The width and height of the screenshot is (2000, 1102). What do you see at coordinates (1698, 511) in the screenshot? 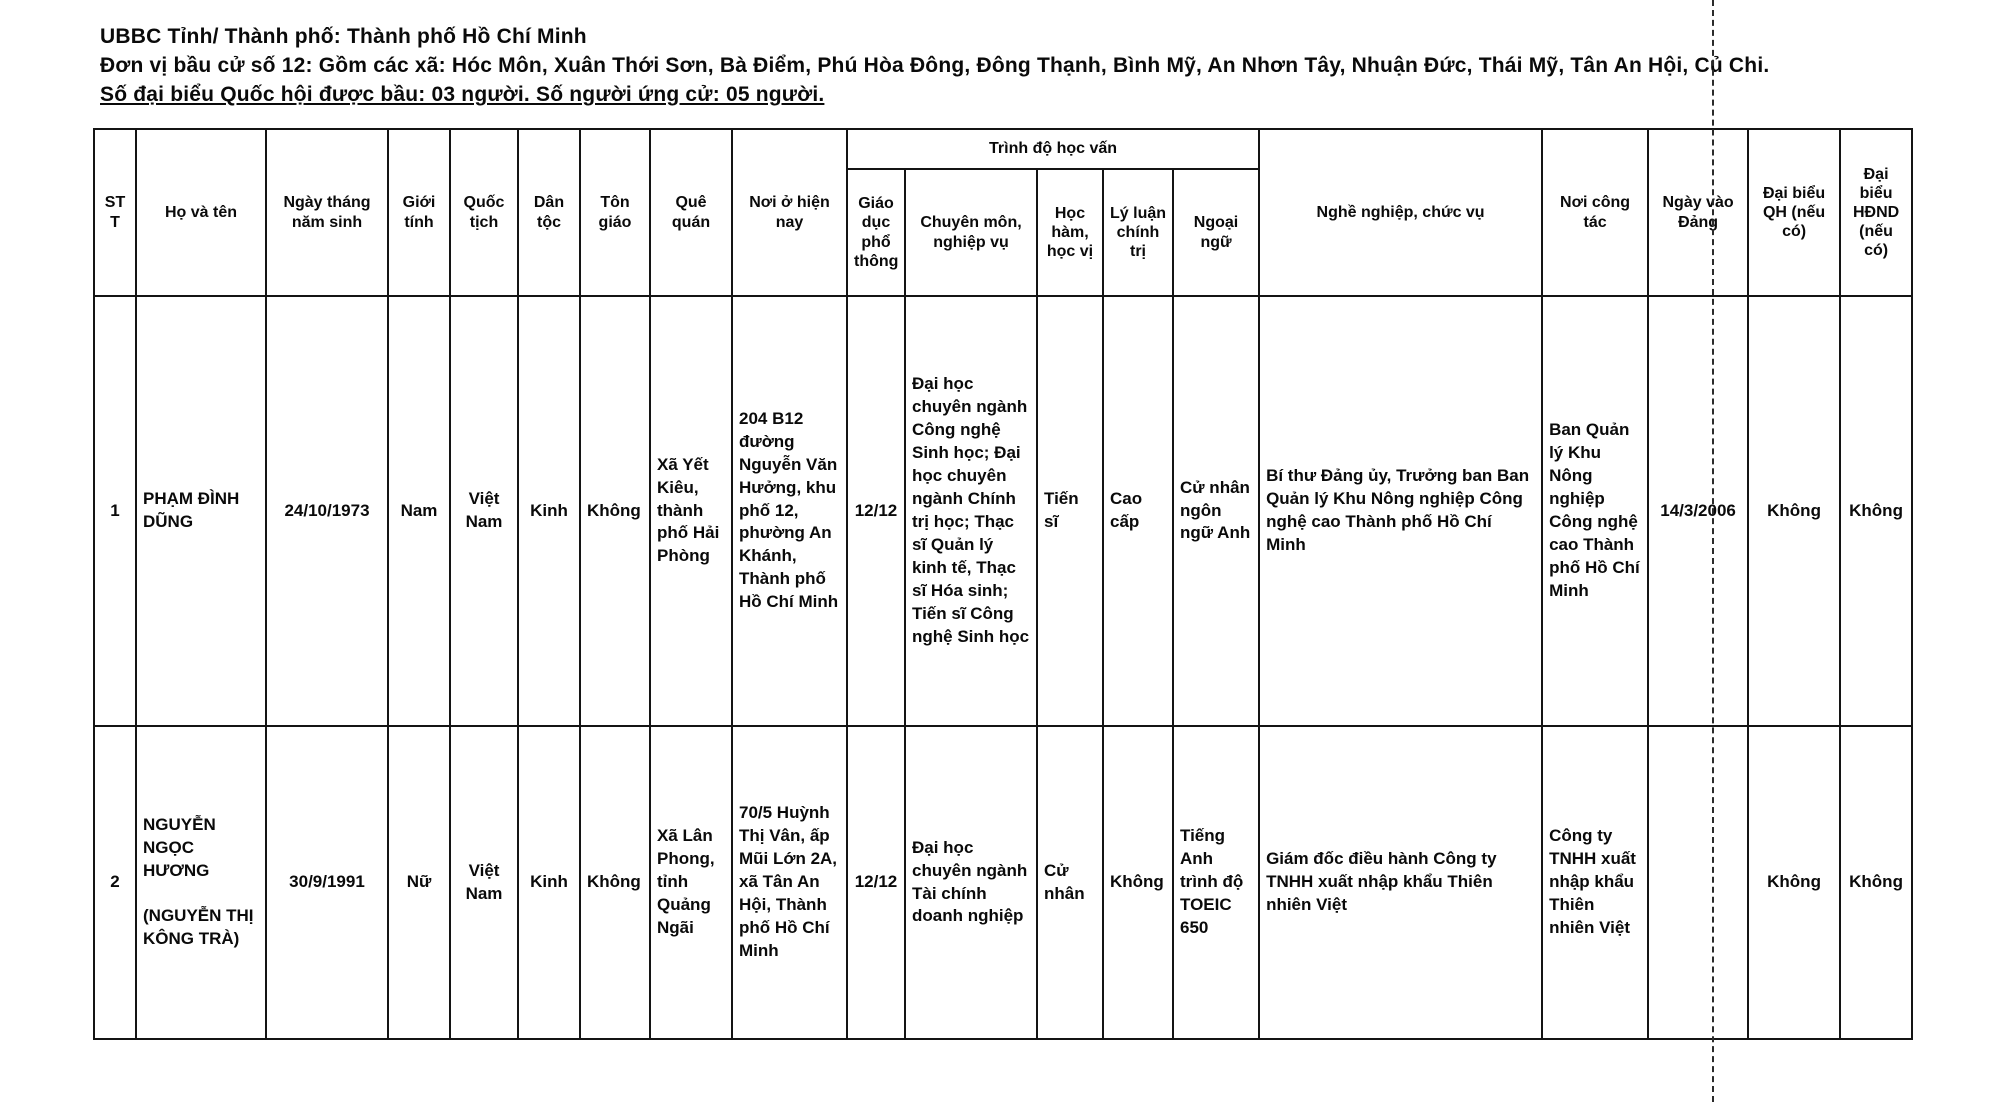
I see `cell-r1-party-date: 14/3/2006` at bounding box center [1698, 511].